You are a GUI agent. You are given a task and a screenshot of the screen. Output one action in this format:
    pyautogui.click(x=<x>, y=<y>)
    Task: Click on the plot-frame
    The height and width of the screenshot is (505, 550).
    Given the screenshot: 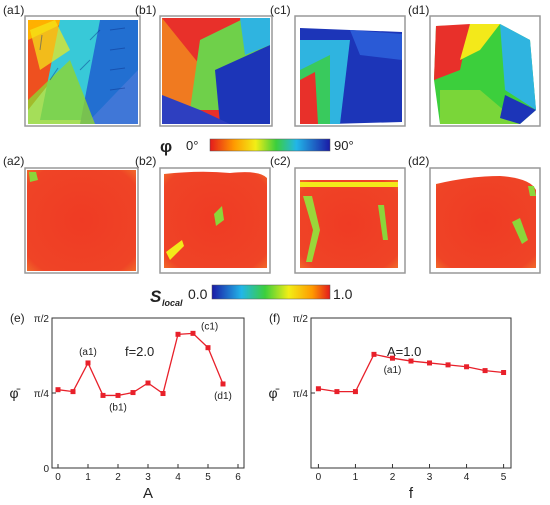 What is the action you would take?
    pyautogui.click(x=411, y=393)
    